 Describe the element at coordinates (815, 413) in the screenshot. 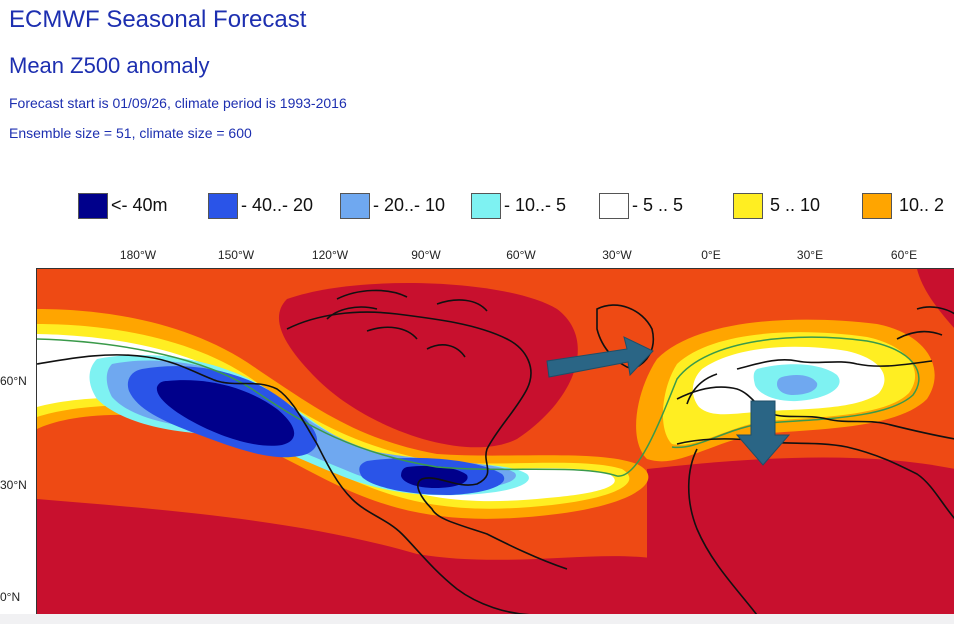

I see `coastline-europe-south` at that location.